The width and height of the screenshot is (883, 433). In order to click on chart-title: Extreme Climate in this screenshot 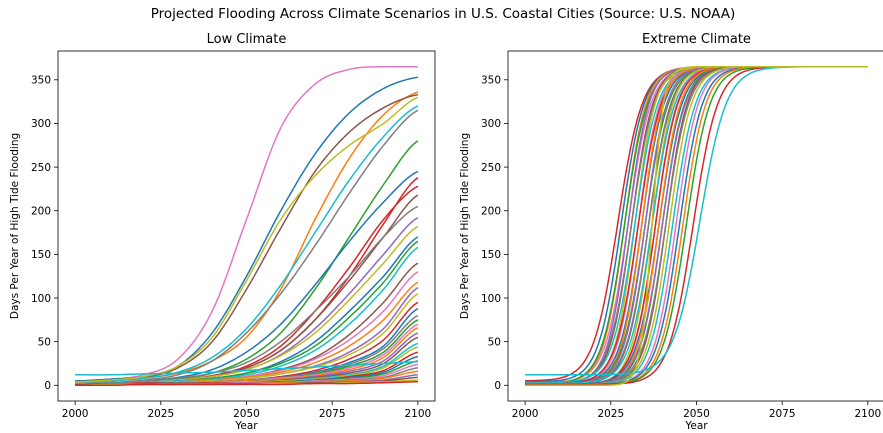, I will do `click(696, 39)`.